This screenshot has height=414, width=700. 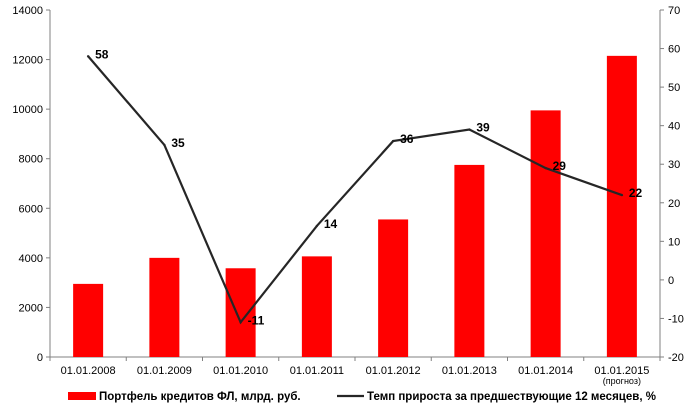 What do you see at coordinates (621, 371) in the screenshot?
I see `x-tick-label: 01.01.2015` at bounding box center [621, 371].